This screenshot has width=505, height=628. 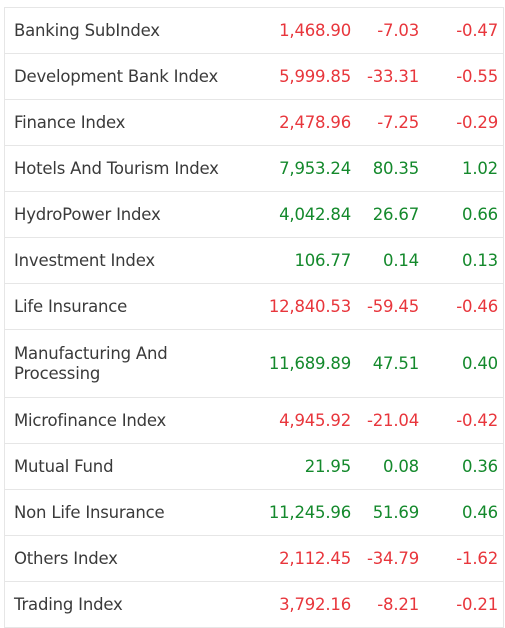 What do you see at coordinates (87, 214) in the screenshot?
I see `index-name: HydroPower Index` at bounding box center [87, 214].